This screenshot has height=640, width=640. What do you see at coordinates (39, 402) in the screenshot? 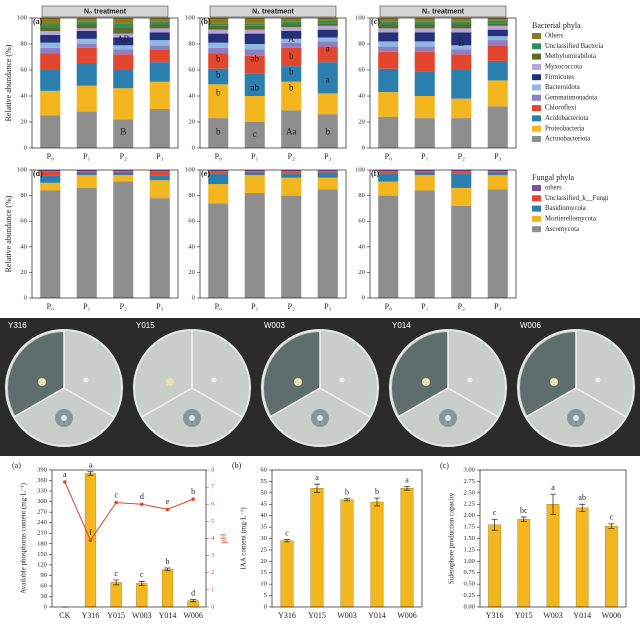
I see `dish-divider` at bounding box center [39, 402].